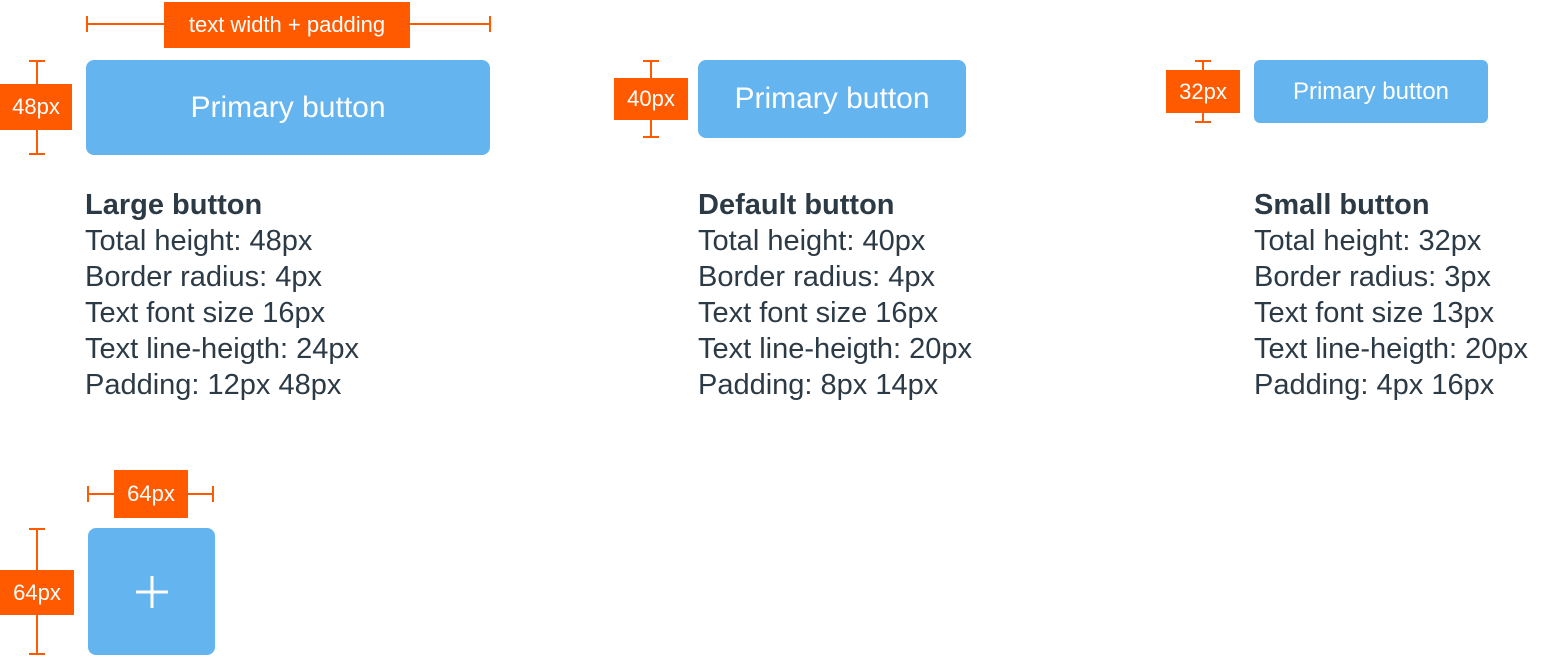 The height and width of the screenshot is (658, 1560). I want to click on height-tag: 48px, so click(36, 107).